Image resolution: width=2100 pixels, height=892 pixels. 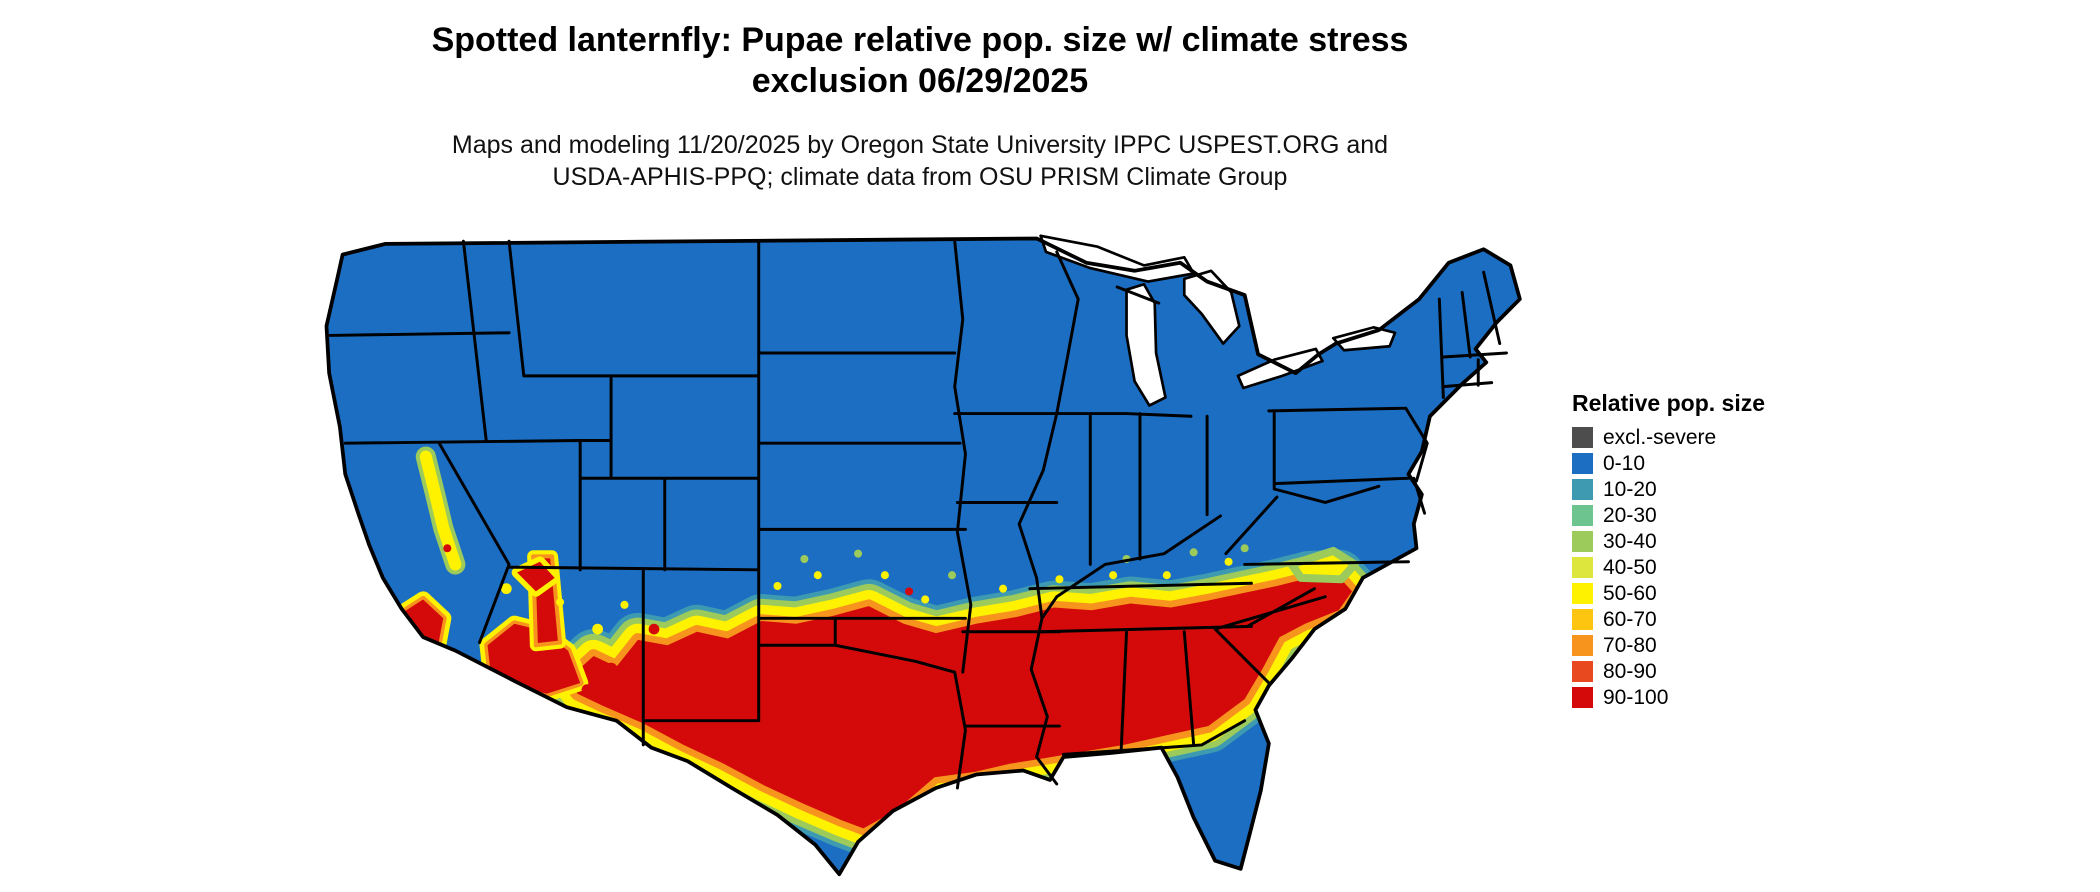 I want to click on lake-michigan, so click(x=1146, y=344).